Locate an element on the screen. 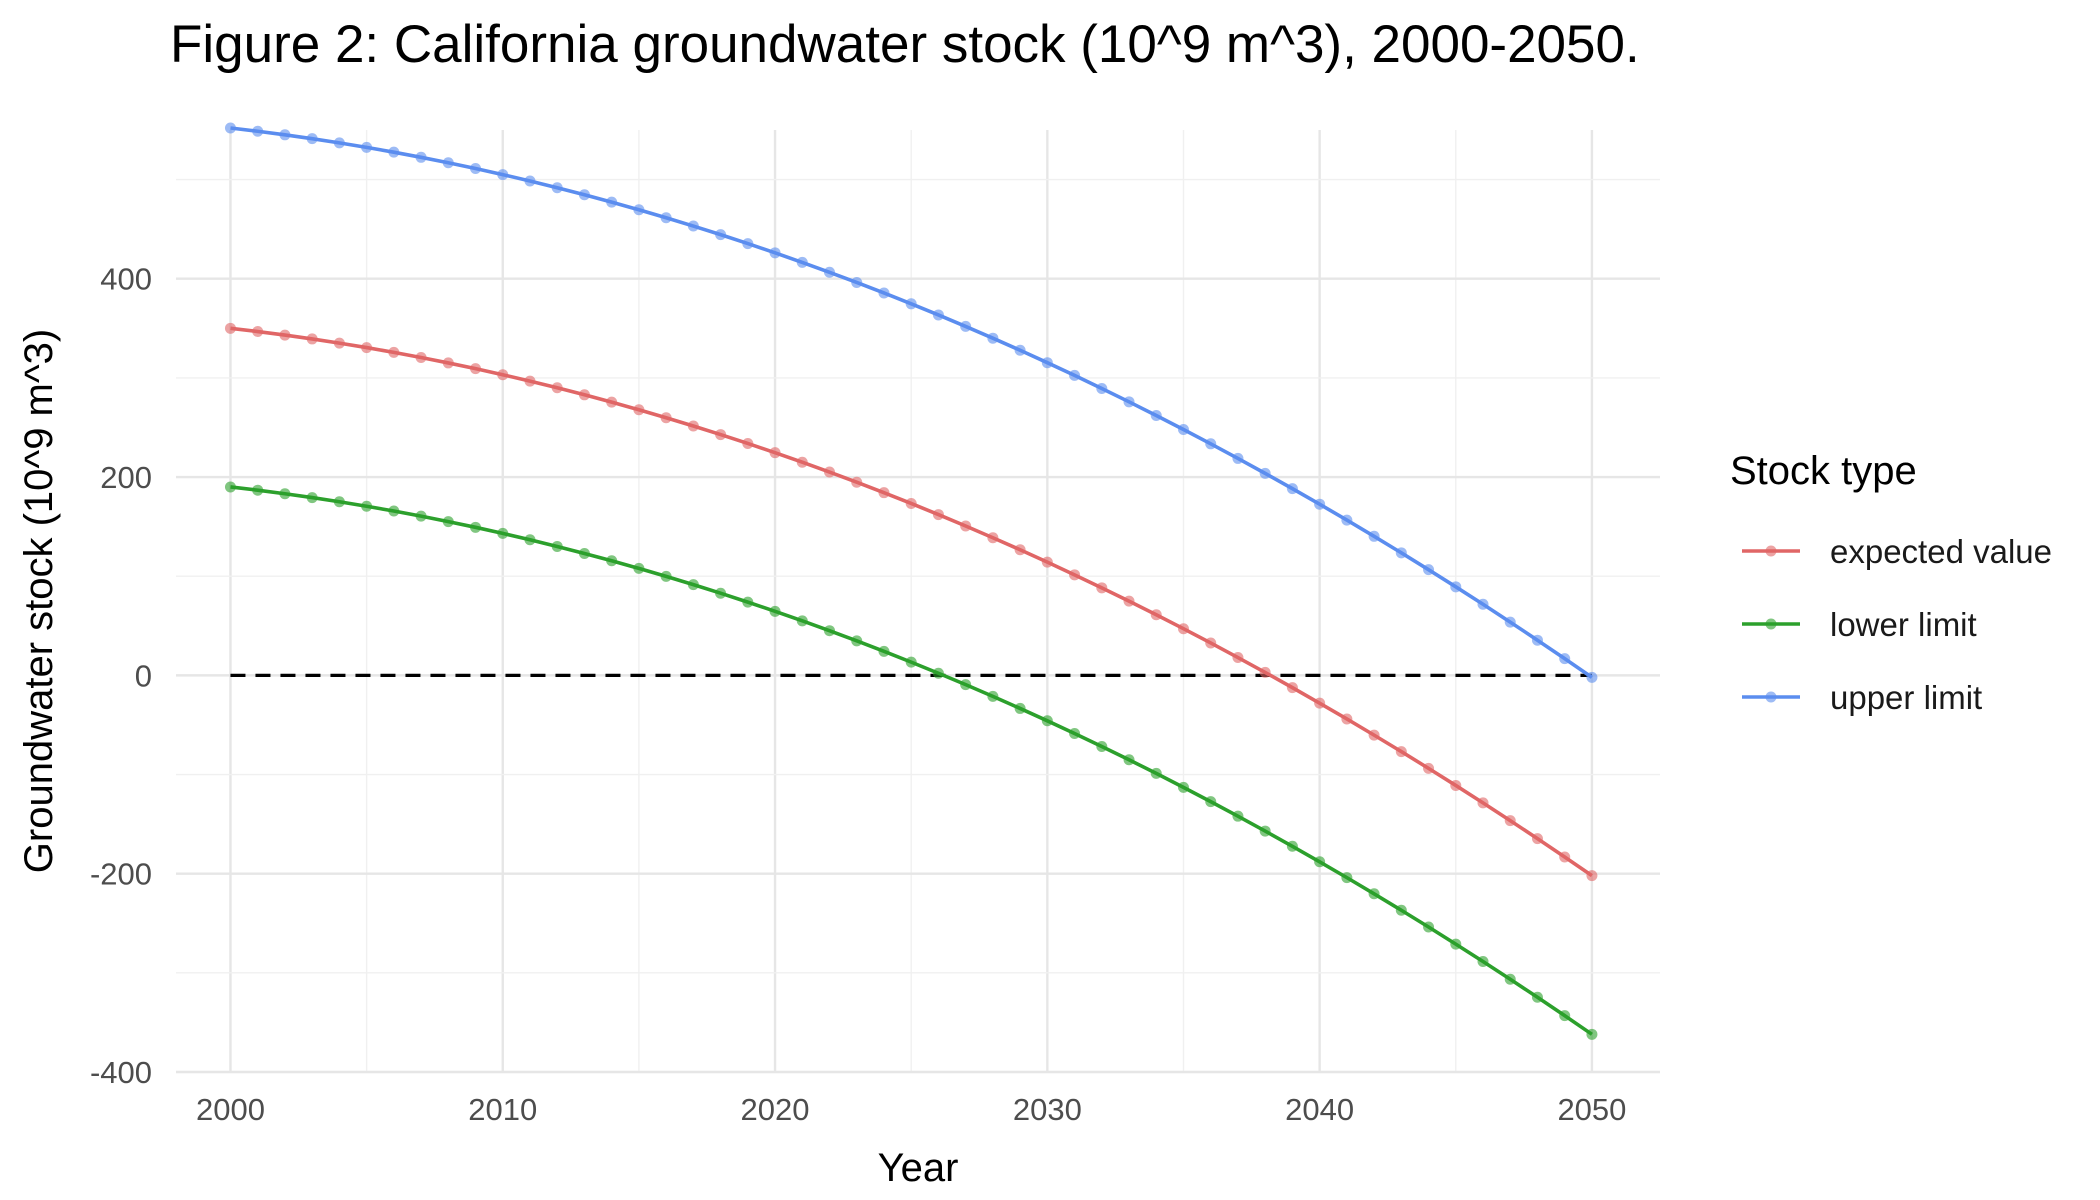 Image resolution: width=2100 pixels, height=1200 pixels. y-tick-label: -400 is located at coordinates (121, 1072).